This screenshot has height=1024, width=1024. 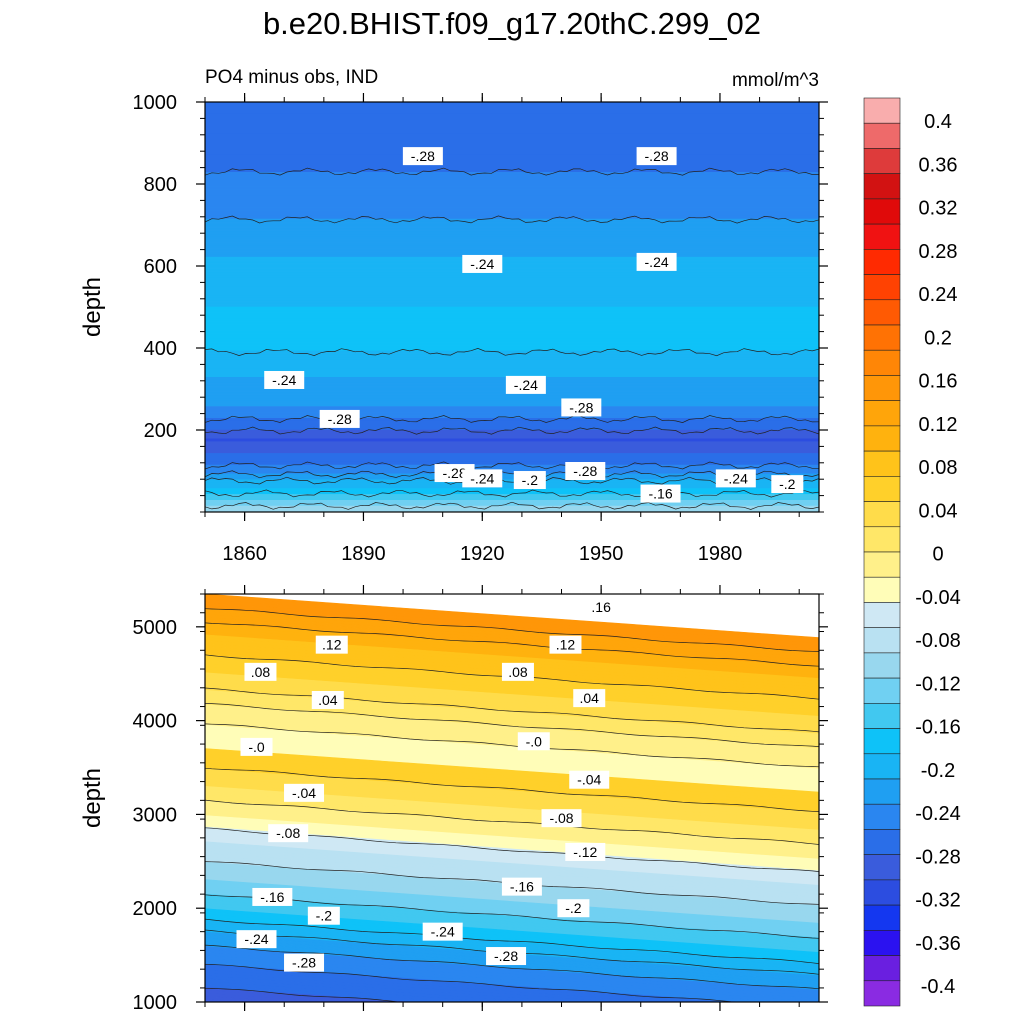 What do you see at coordinates (938, 511) in the screenshot?
I see `colorbar-label: 0.04` at bounding box center [938, 511].